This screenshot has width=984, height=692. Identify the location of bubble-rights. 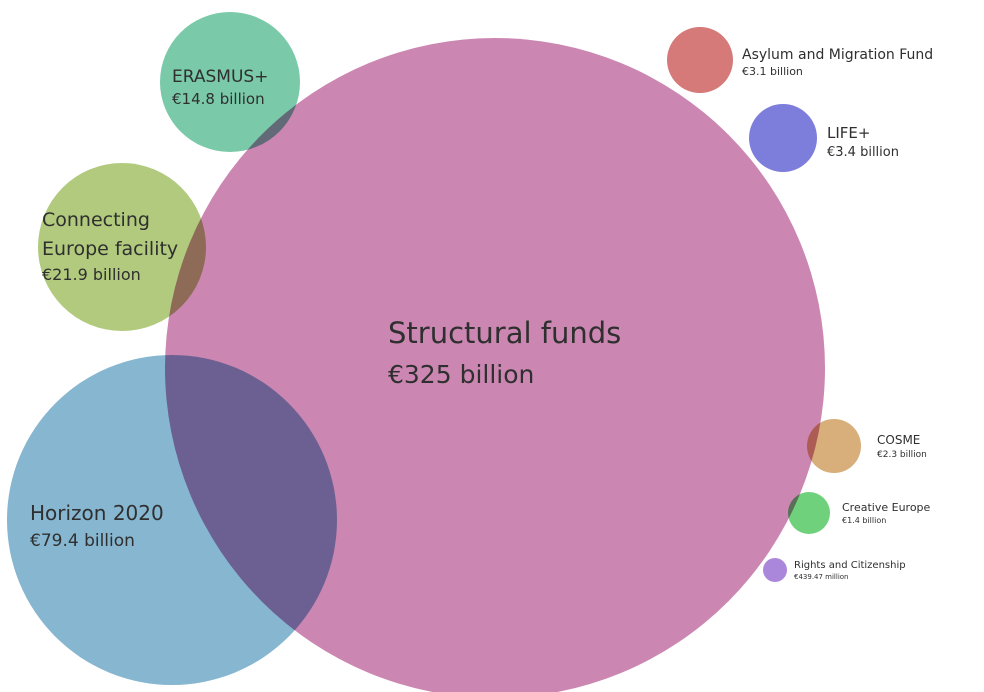
(775, 570).